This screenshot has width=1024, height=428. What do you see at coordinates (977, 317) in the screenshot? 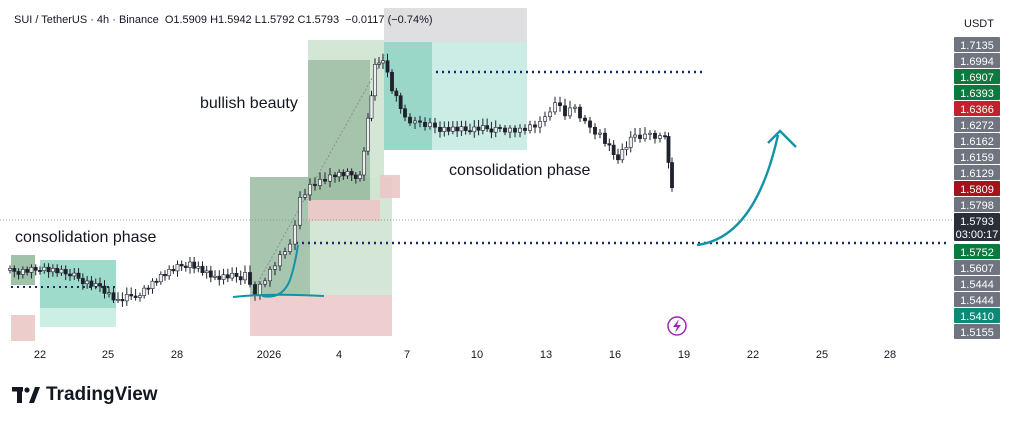
I see `price-label: 1.5410` at bounding box center [977, 317].